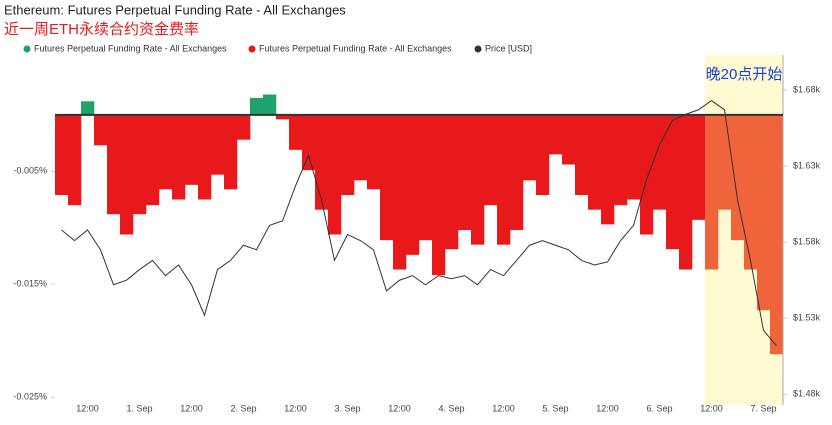 The width and height of the screenshot is (832, 425). What do you see at coordinates (763, 408) in the screenshot?
I see `x-tick-label: 7. Sep` at bounding box center [763, 408].